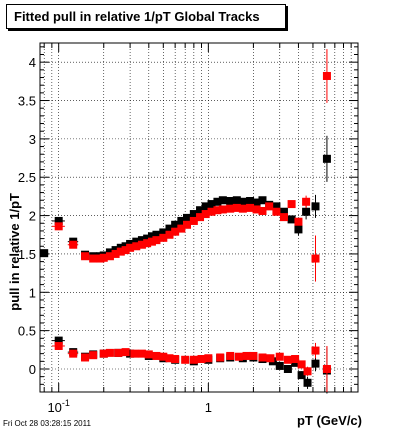 The image size is (400, 433). Describe the element at coordinates (32, 369) in the screenshot. I see `y-tick-label: 0` at that location.